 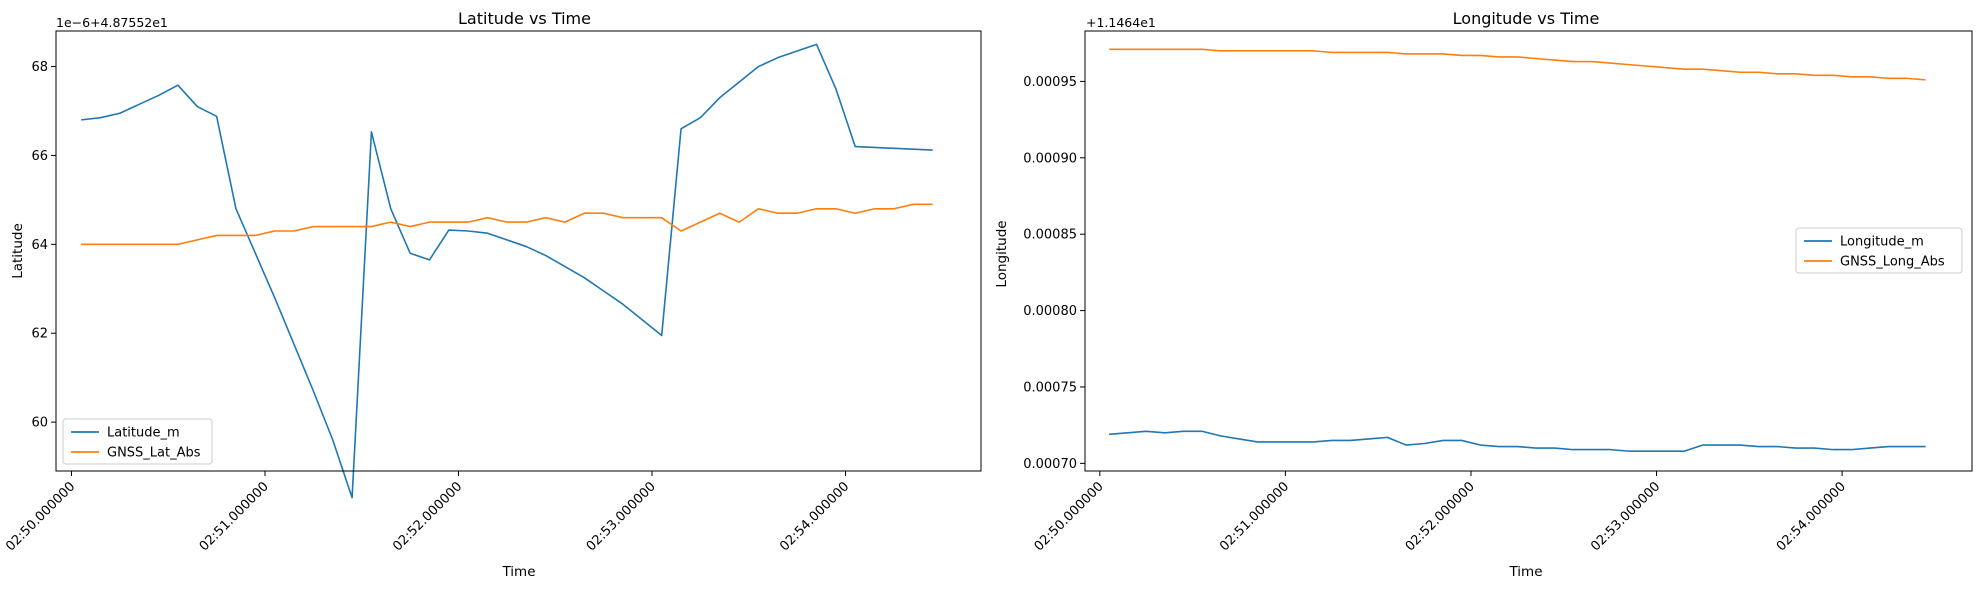 What do you see at coordinates (1002, 253) in the screenshot?
I see `y-axis-label: Longitude` at bounding box center [1002, 253].